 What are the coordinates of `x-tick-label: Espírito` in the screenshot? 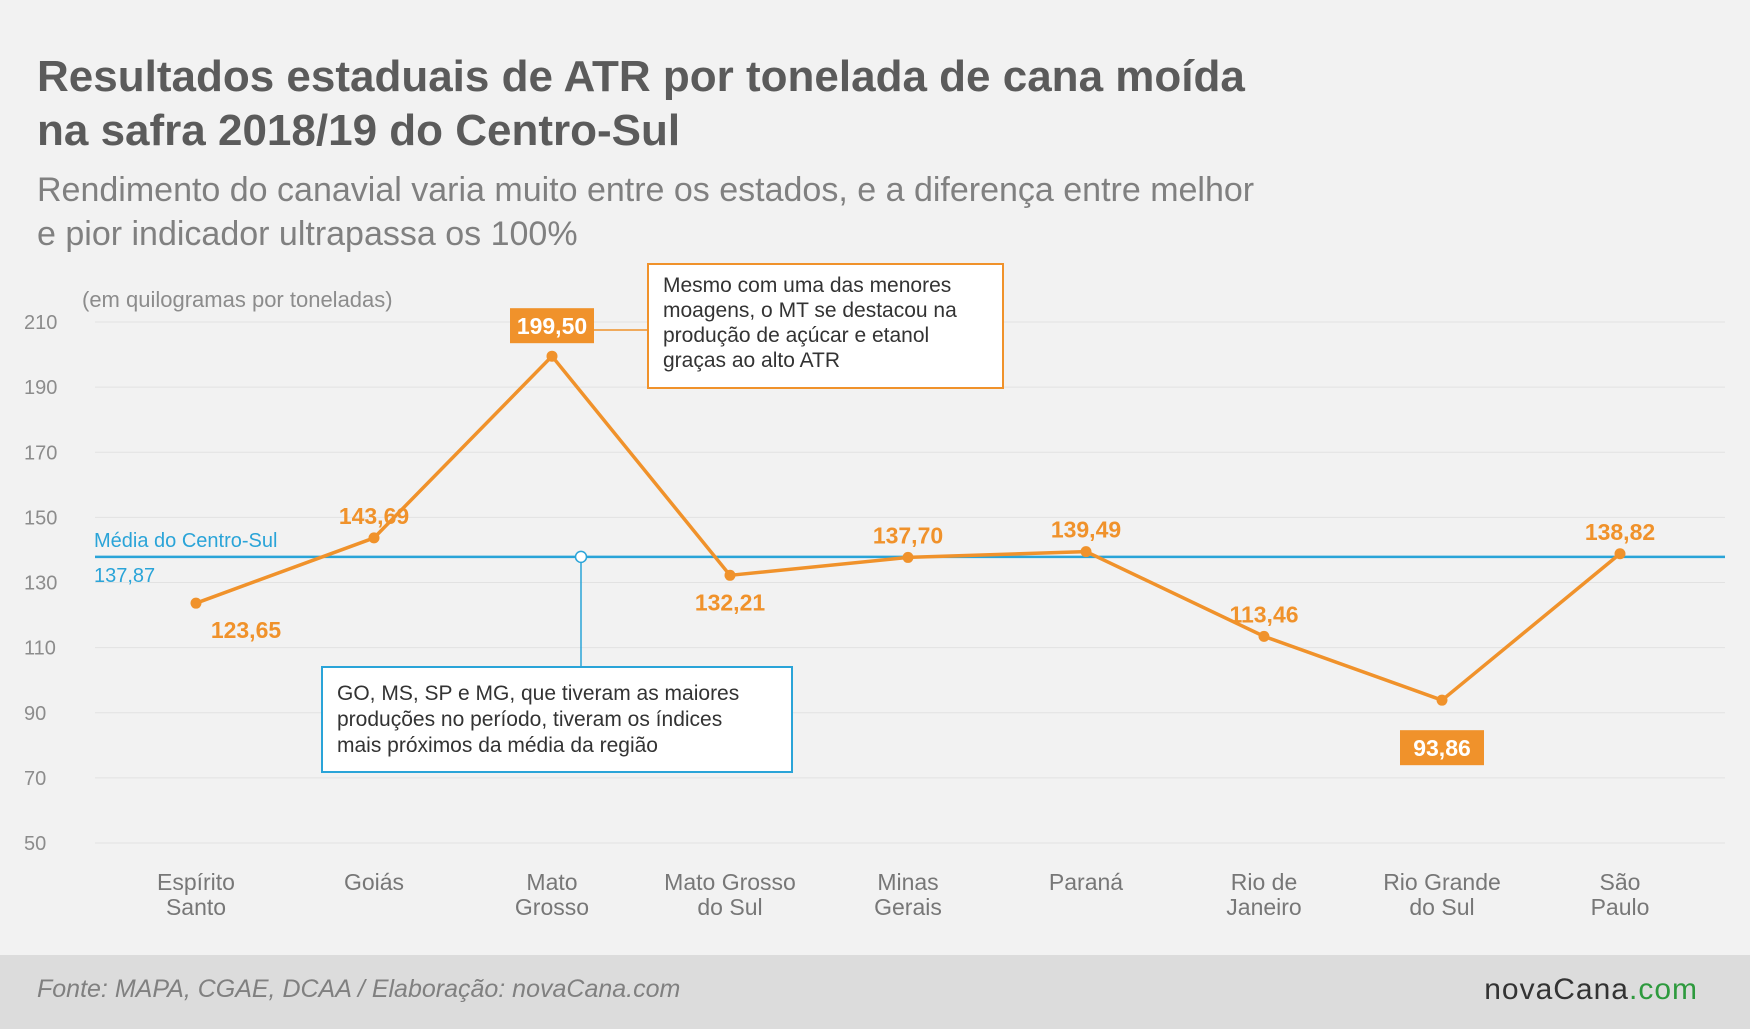 It's located at (196, 882).